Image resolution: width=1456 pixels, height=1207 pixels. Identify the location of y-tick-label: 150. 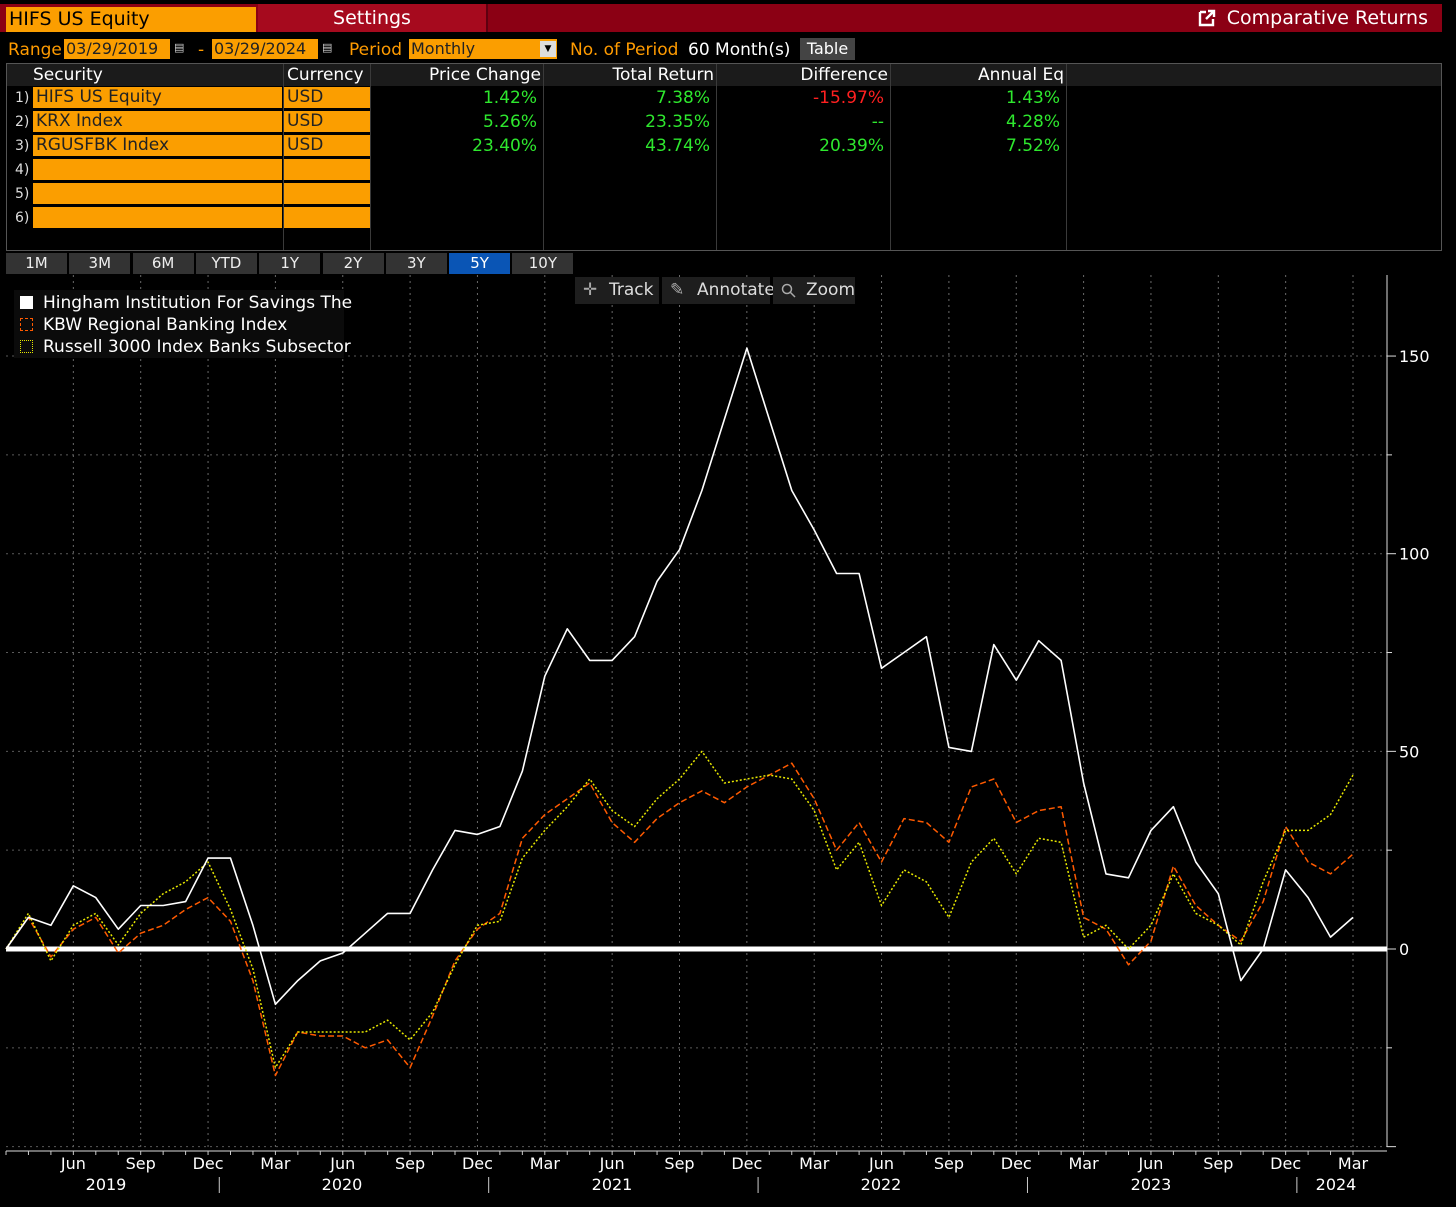
(1414, 356).